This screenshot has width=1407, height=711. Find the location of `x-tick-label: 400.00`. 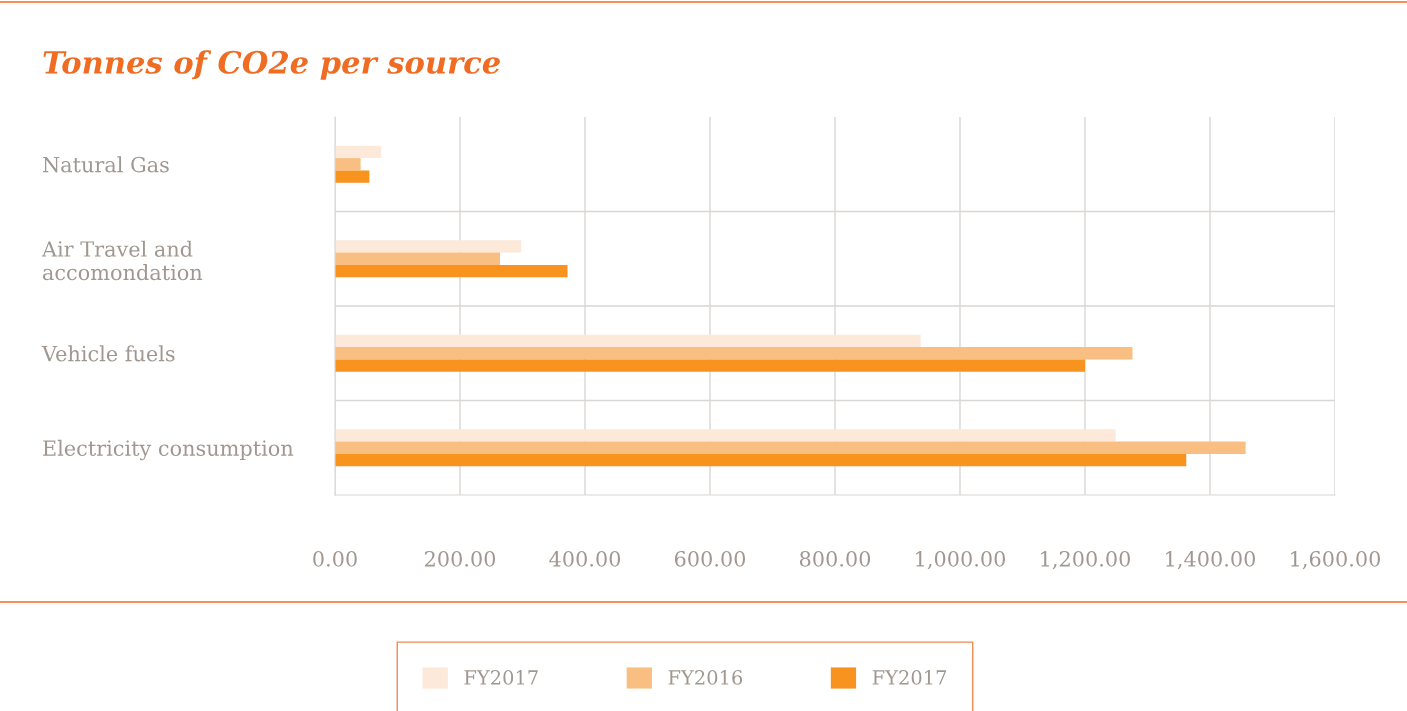

x-tick-label: 400.00 is located at coordinates (585, 558).